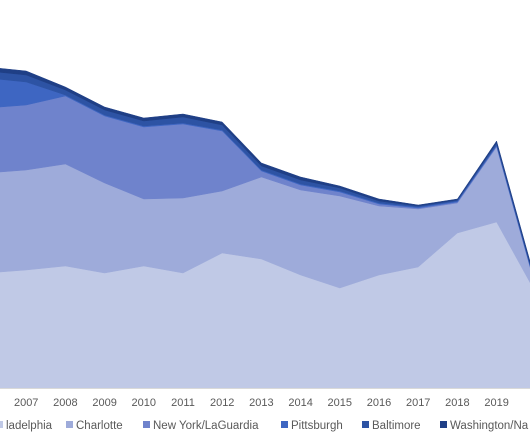 This screenshot has width=530, height=442. Describe the element at coordinates (146, 424) in the screenshot. I see `legend-swatch-new-york-laguardia` at that location.